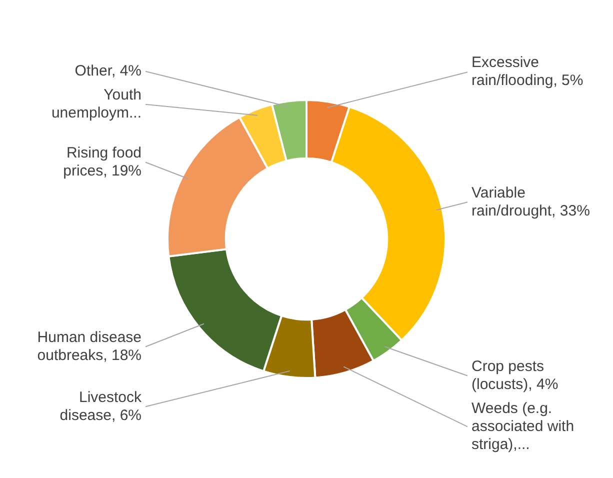  Describe the element at coordinates (101, 406) in the screenshot. I see `slice-label: Livestock disease, 6%` at that location.